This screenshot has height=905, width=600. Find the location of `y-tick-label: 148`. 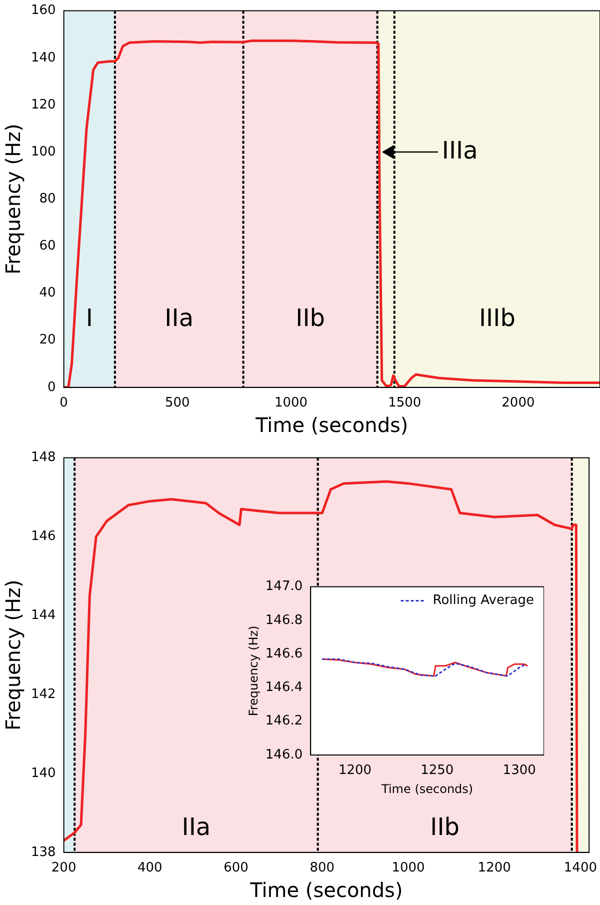

y-tick-label: 148 is located at coordinates (43, 458).